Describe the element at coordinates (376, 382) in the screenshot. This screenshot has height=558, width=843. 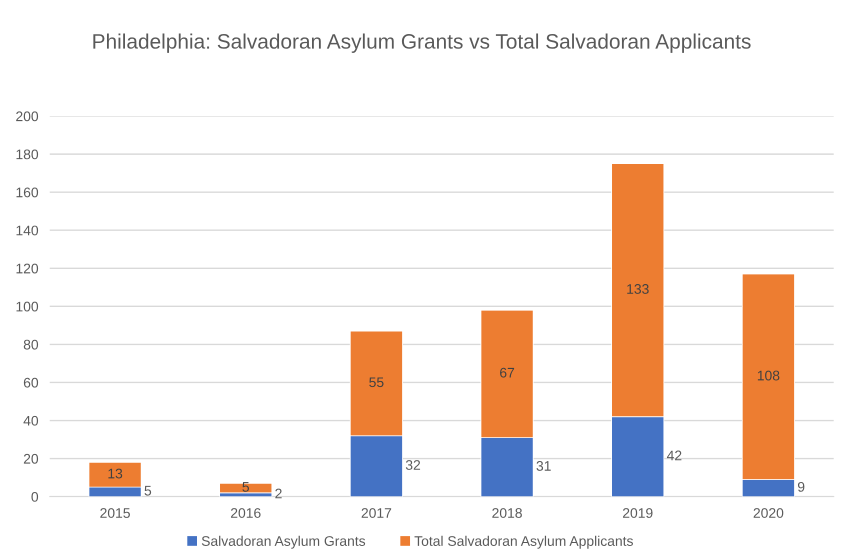
I see `data-label: 55` at that location.